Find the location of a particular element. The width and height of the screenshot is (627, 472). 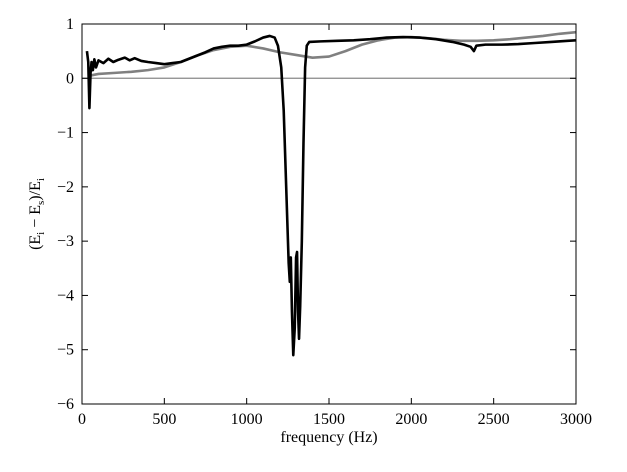

y-tick-label: 0 is located at coordinates (70, 78).